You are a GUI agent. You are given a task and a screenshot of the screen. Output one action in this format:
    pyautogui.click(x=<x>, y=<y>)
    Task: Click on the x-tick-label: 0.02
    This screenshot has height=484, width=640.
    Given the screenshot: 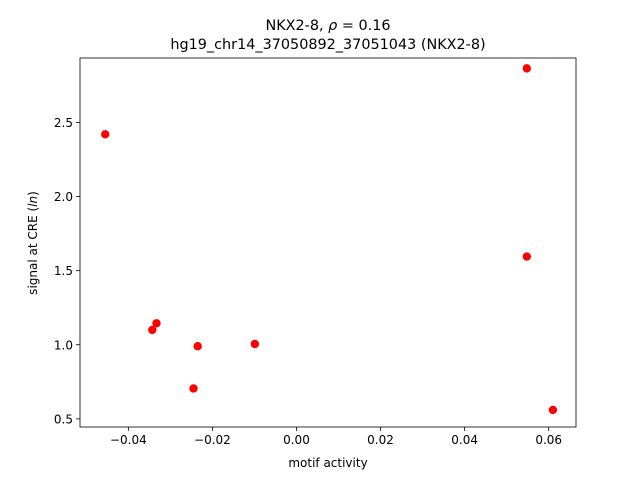 What is the action you would take?
    pyautogui.click(x=380, y=440)
    